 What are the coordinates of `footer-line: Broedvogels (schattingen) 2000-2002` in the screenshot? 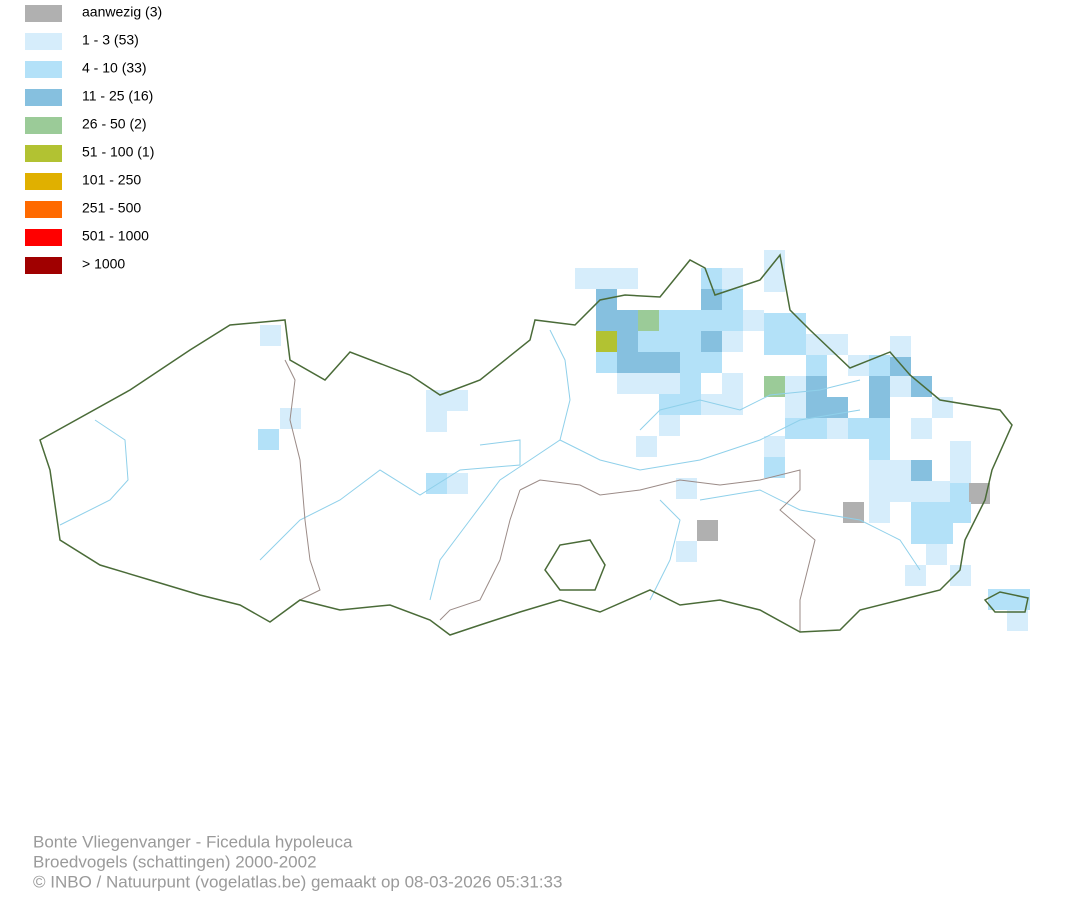 It's located at (175, 861).